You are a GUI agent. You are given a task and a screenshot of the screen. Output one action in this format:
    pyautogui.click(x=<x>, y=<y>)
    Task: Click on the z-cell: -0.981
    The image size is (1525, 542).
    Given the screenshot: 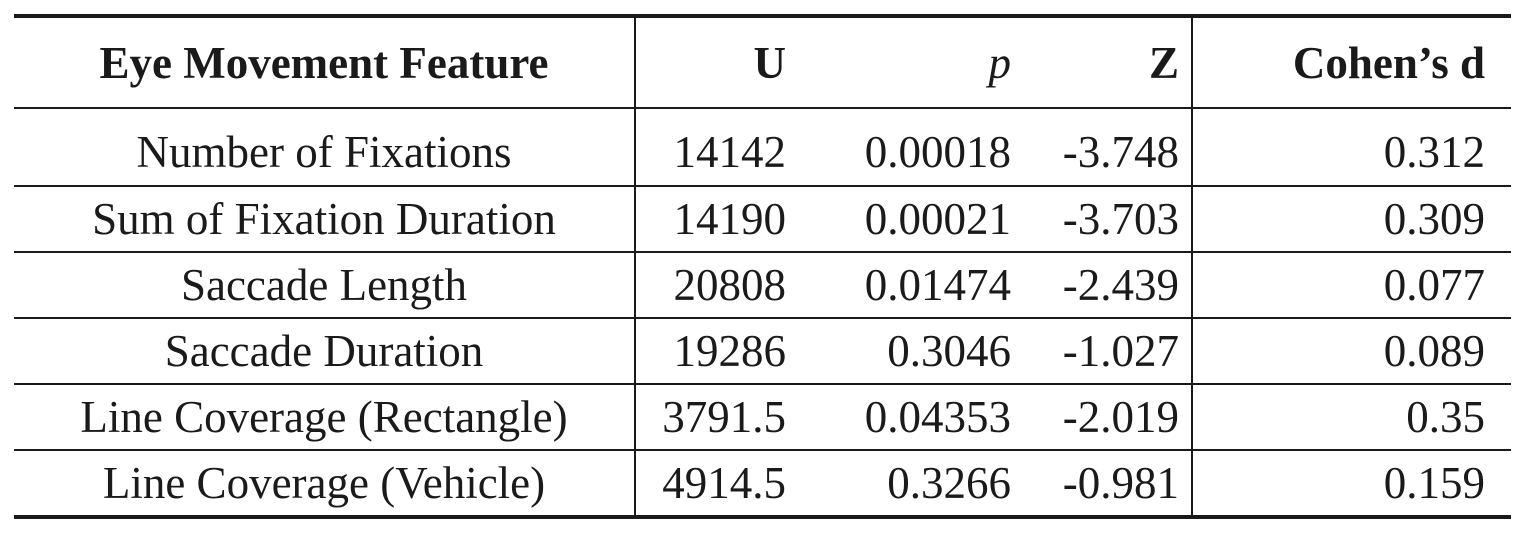 What is the action you would take?
    pyautogui.click(x=1102, y=483)
    